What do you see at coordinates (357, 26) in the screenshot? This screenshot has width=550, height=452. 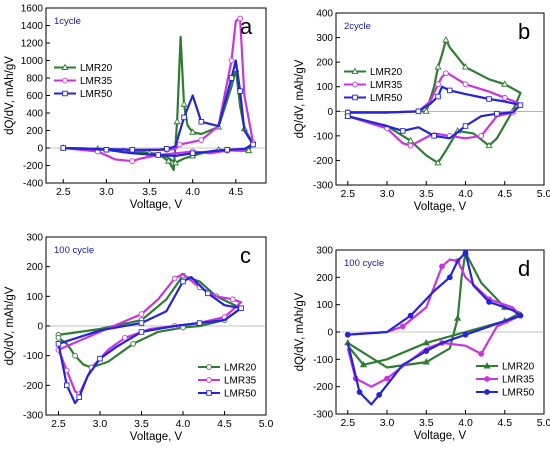 I see `cycle-label: 2cycle` at bounding box center [357, 26].